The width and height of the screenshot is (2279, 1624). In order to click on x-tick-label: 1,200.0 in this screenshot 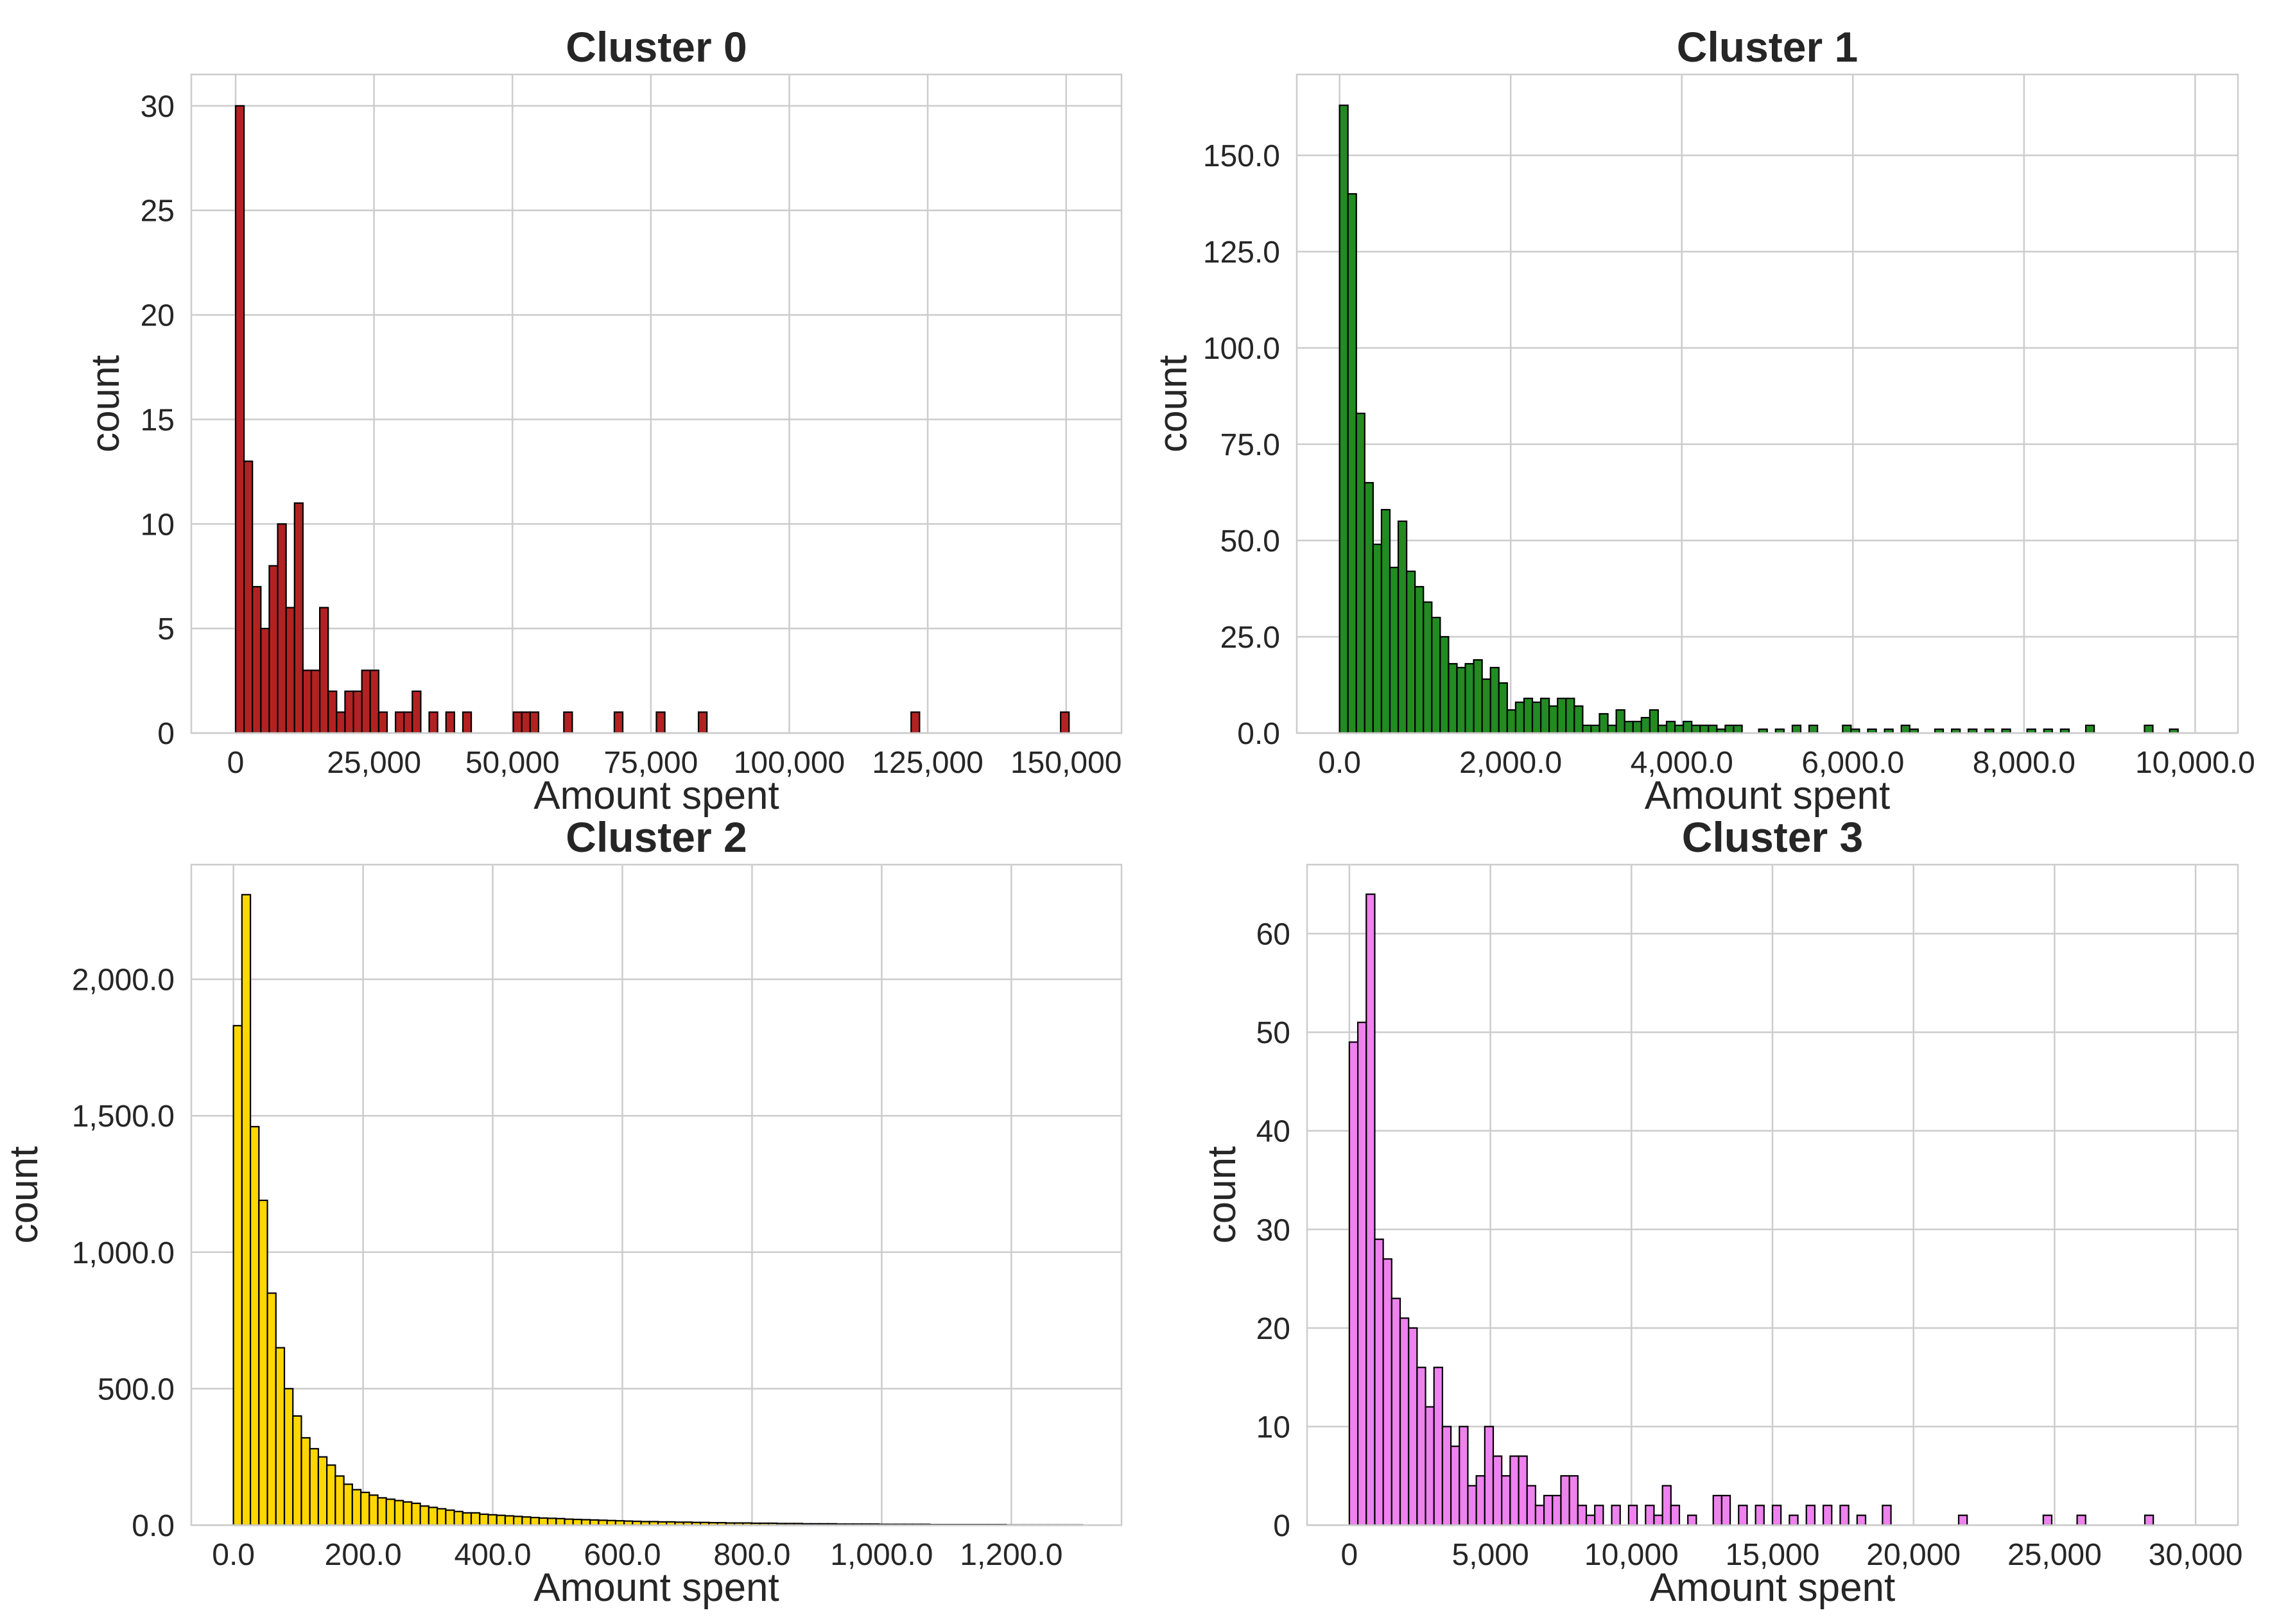, I will do `click(1011, 1555)`.